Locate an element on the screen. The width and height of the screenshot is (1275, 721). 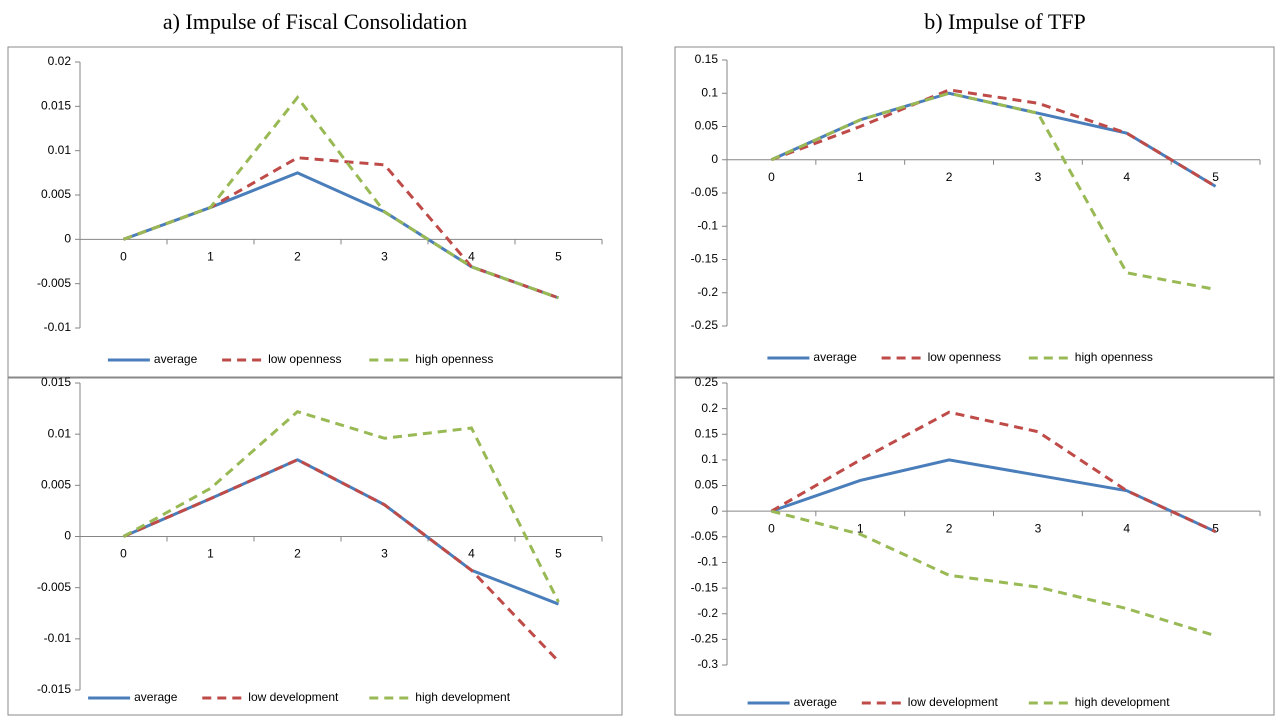
panel-title: a) Impulse of Fiscal Consolidation is located at coordinates (315, 21).